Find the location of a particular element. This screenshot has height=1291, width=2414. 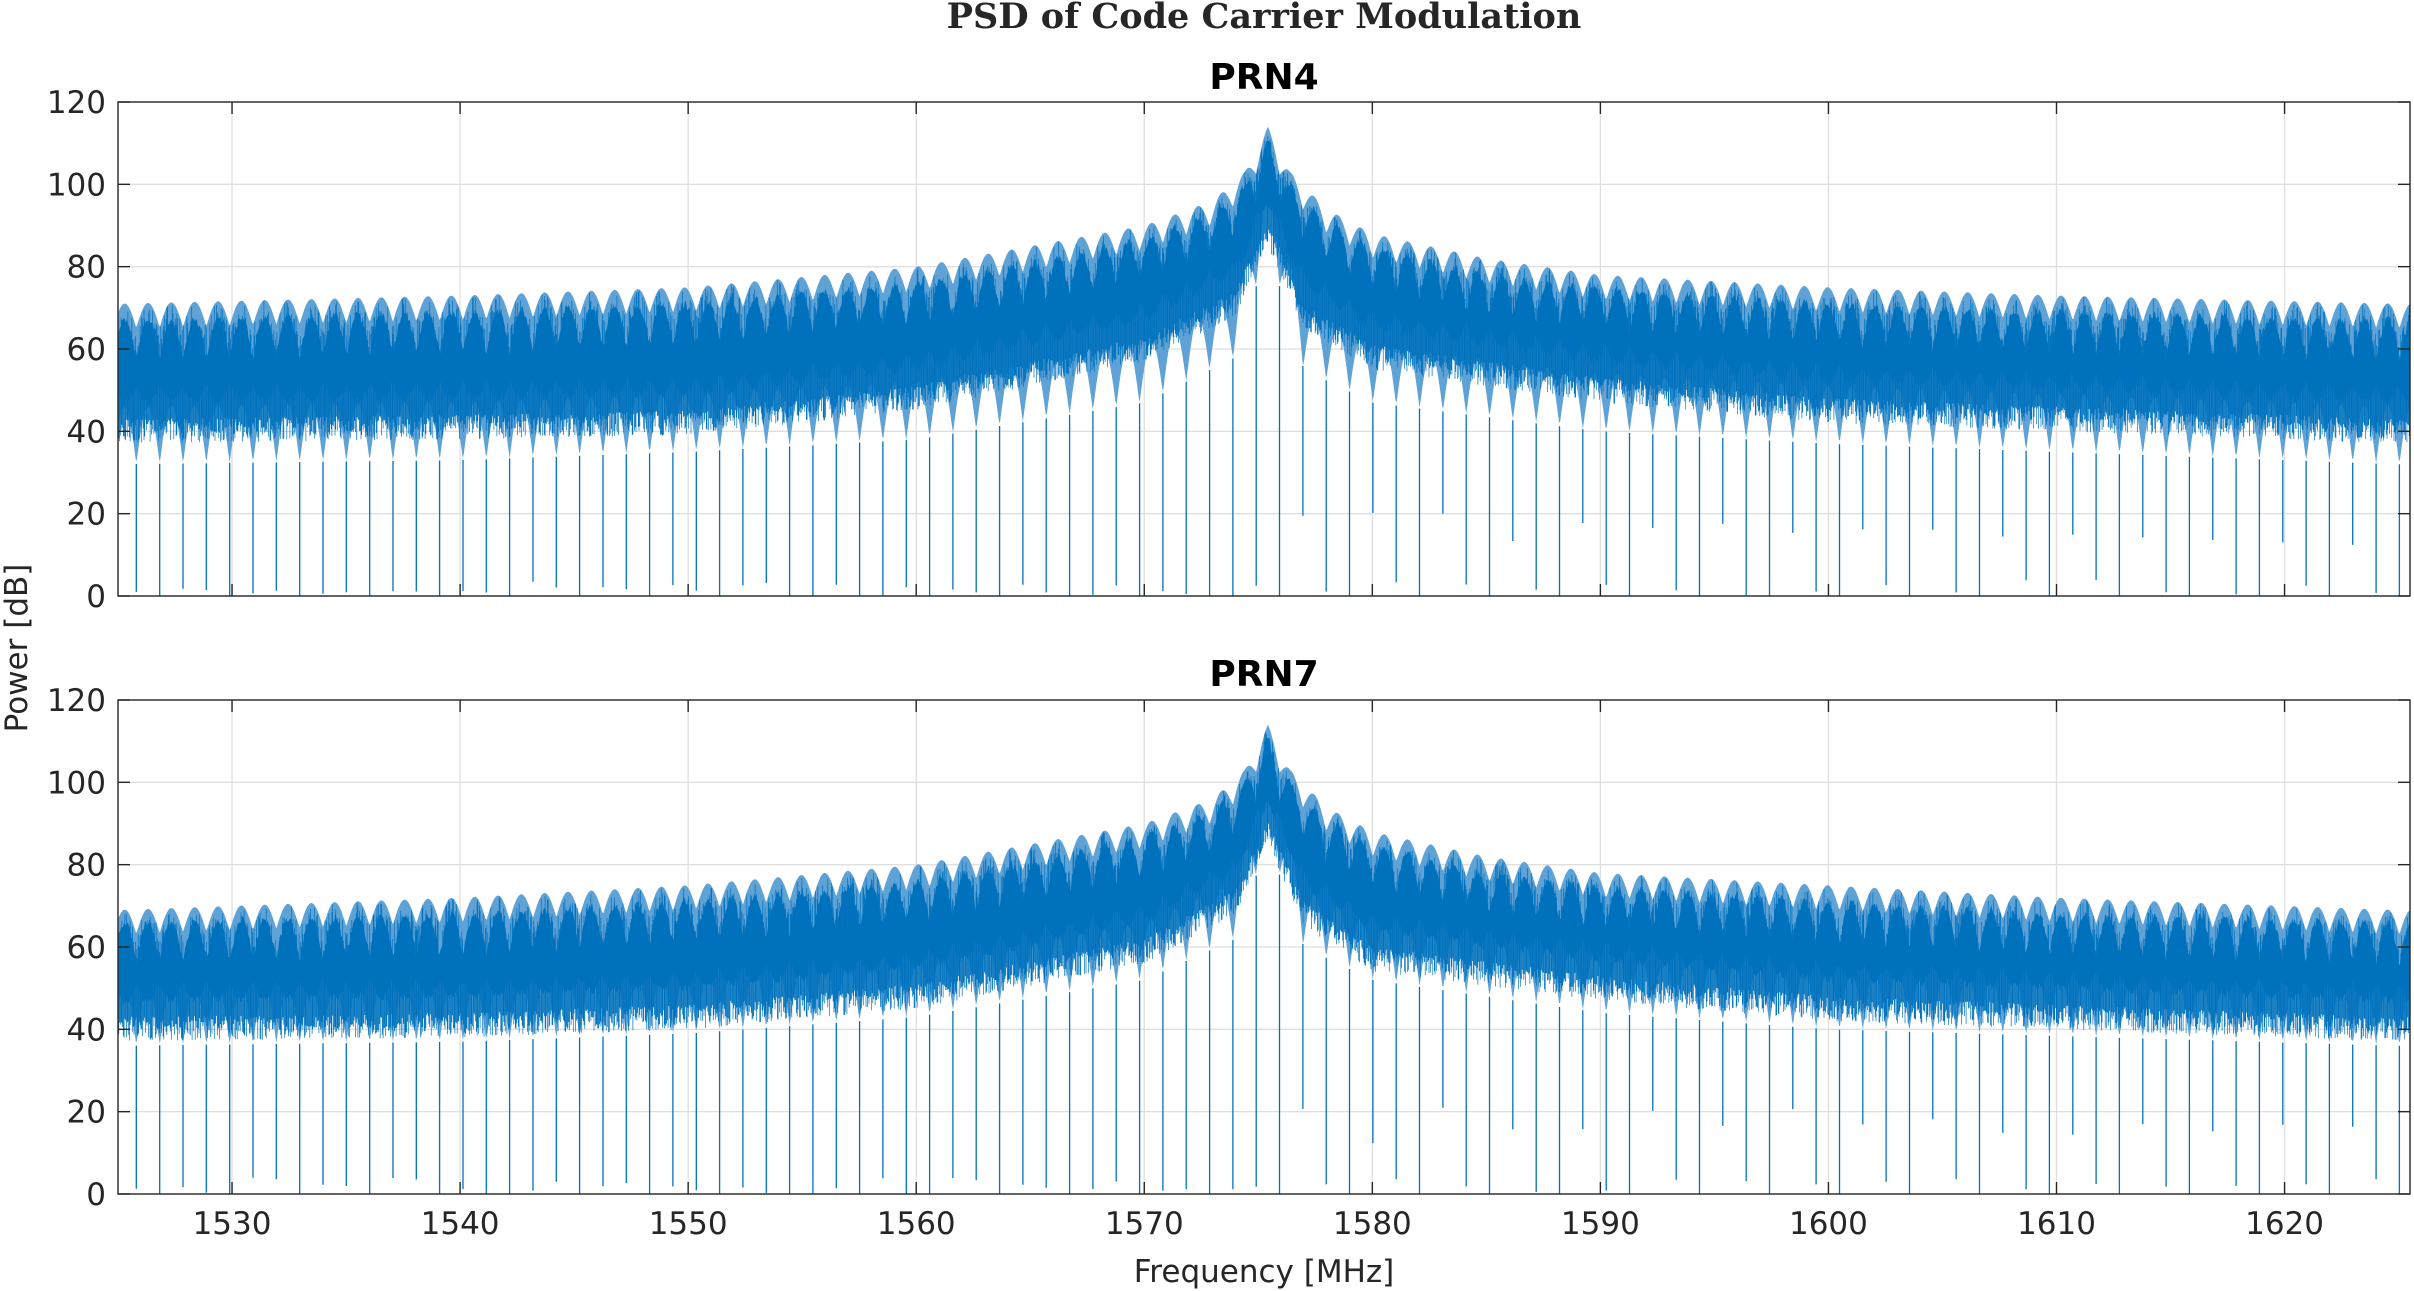

x-tick-label: 1610 is located at coordinates (2056, 1224).